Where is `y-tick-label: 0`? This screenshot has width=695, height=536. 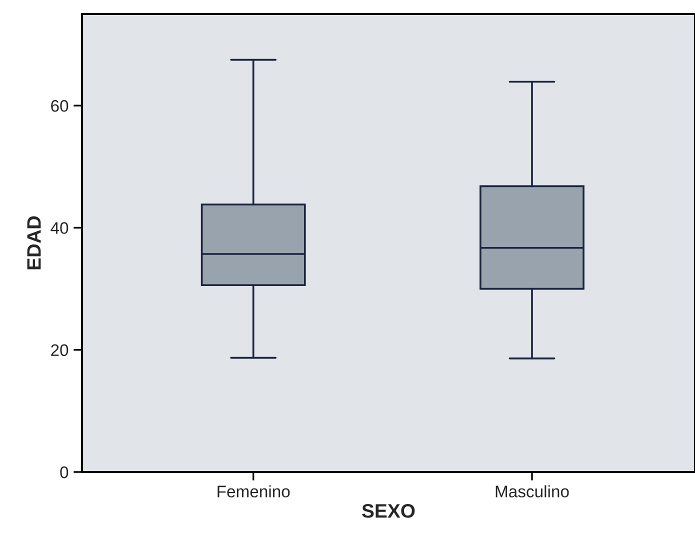
y-tick-label: 0 is located at coordinates (64, 472).